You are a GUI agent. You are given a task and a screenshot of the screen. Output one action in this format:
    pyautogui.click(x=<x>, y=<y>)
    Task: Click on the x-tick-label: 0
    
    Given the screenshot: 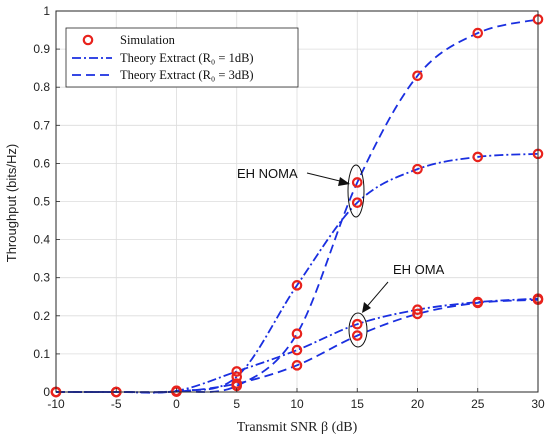 What is the action you would take?
    pyautogui.click(x=176, y=404)
    